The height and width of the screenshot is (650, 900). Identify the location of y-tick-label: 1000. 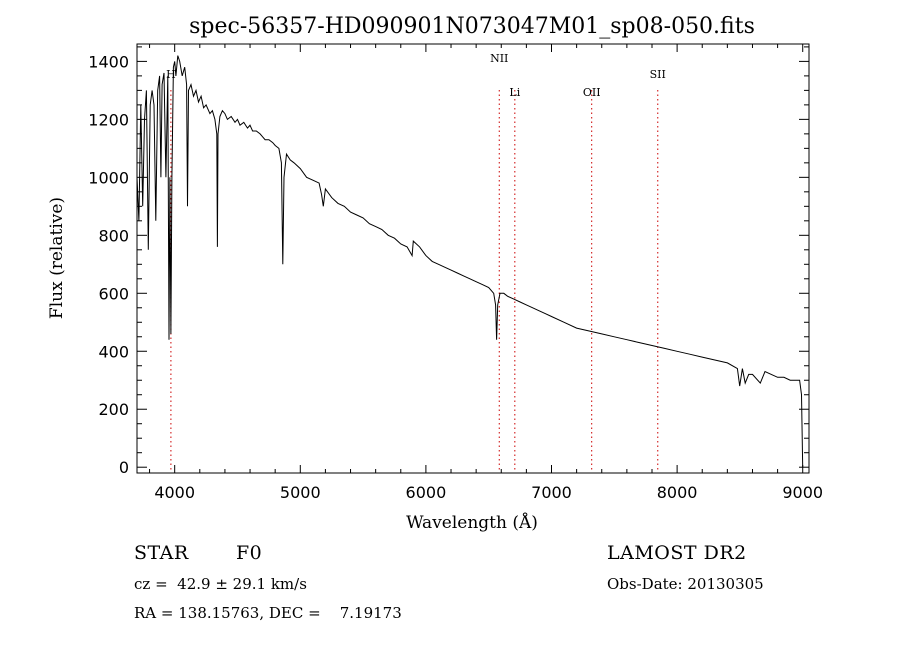
(108, 177).